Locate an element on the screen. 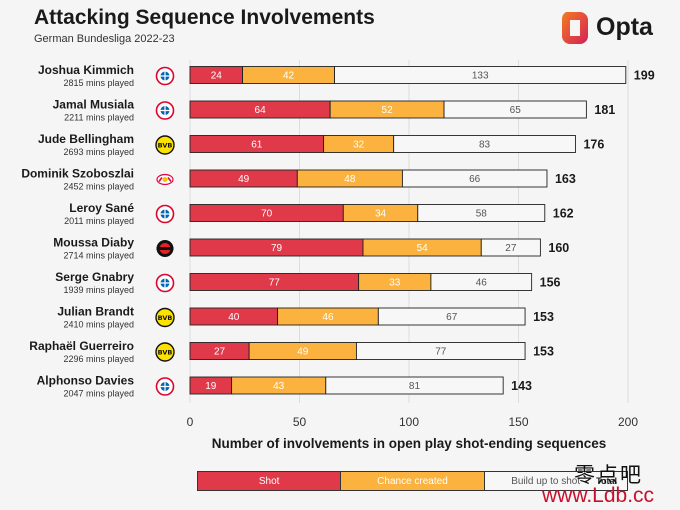 The height and width of the screenshot is (510, 680). player-minutes: 2452 mins played is located at coordinates (98, 187).